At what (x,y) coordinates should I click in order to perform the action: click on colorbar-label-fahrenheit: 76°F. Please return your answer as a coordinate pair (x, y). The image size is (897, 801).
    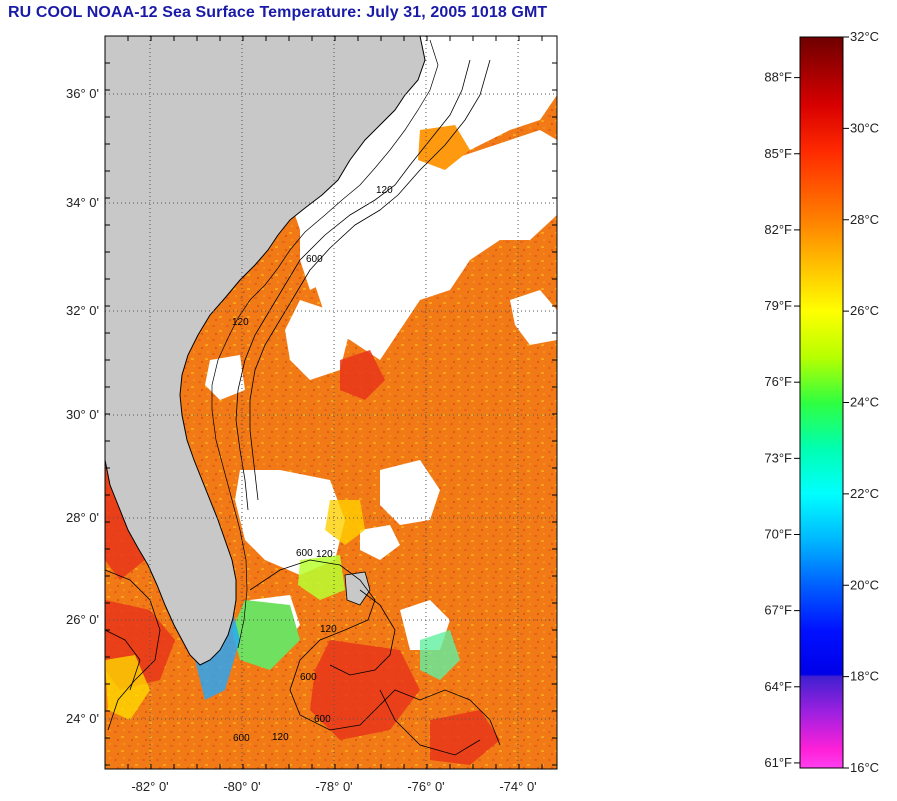
    Looking at the image, I should click on (778, 381).